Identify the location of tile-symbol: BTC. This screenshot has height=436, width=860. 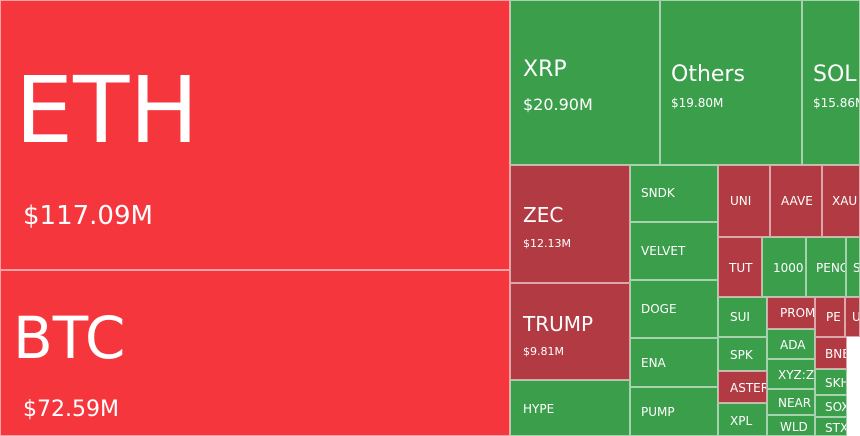
(69, 338).